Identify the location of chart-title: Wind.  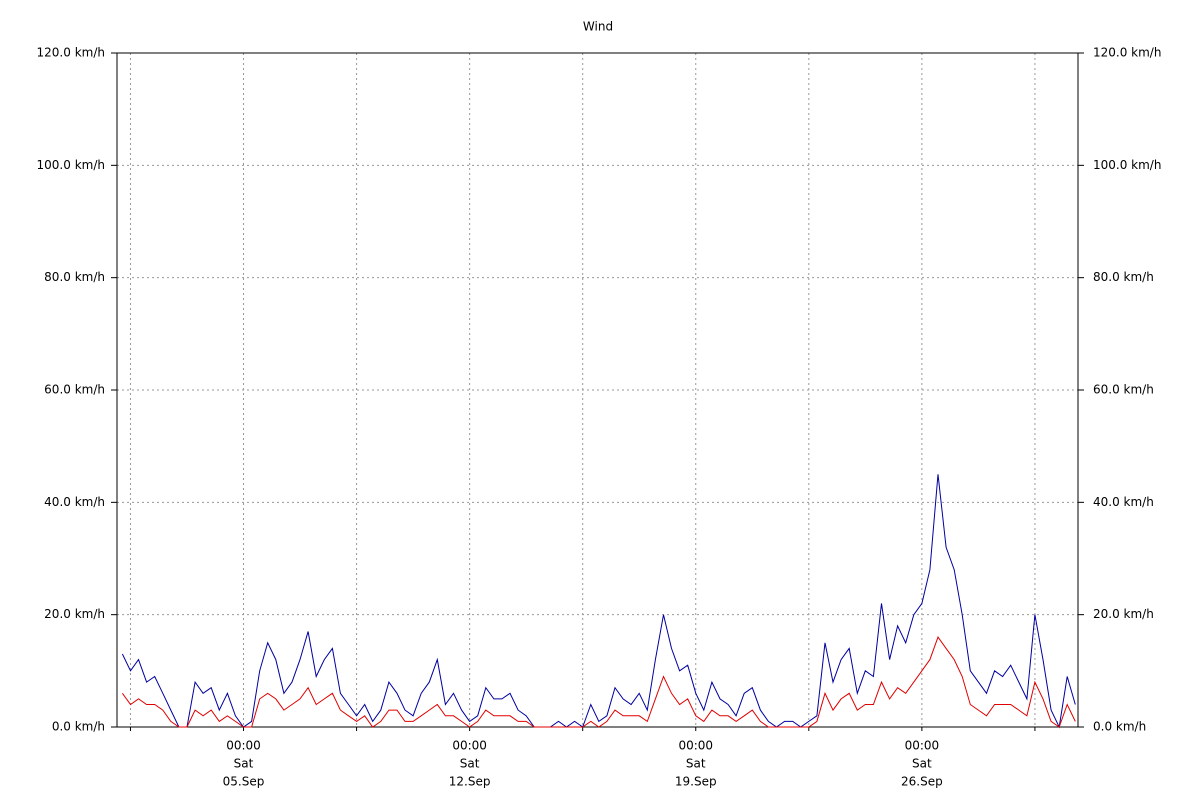
(598, 27).